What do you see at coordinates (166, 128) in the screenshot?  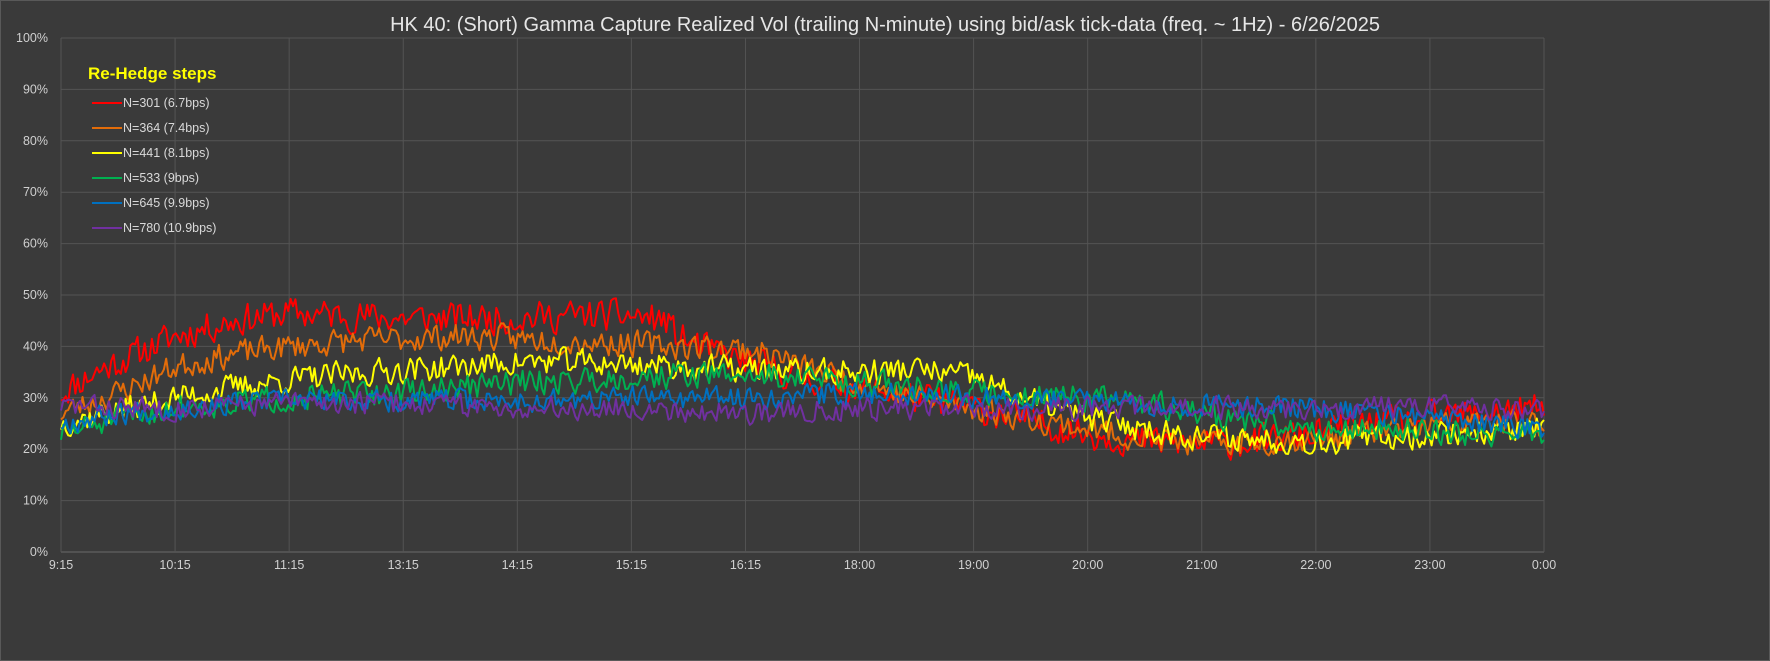 I see `legend-label: N=364 (7.4bps)` at bounding box center [166, 128].